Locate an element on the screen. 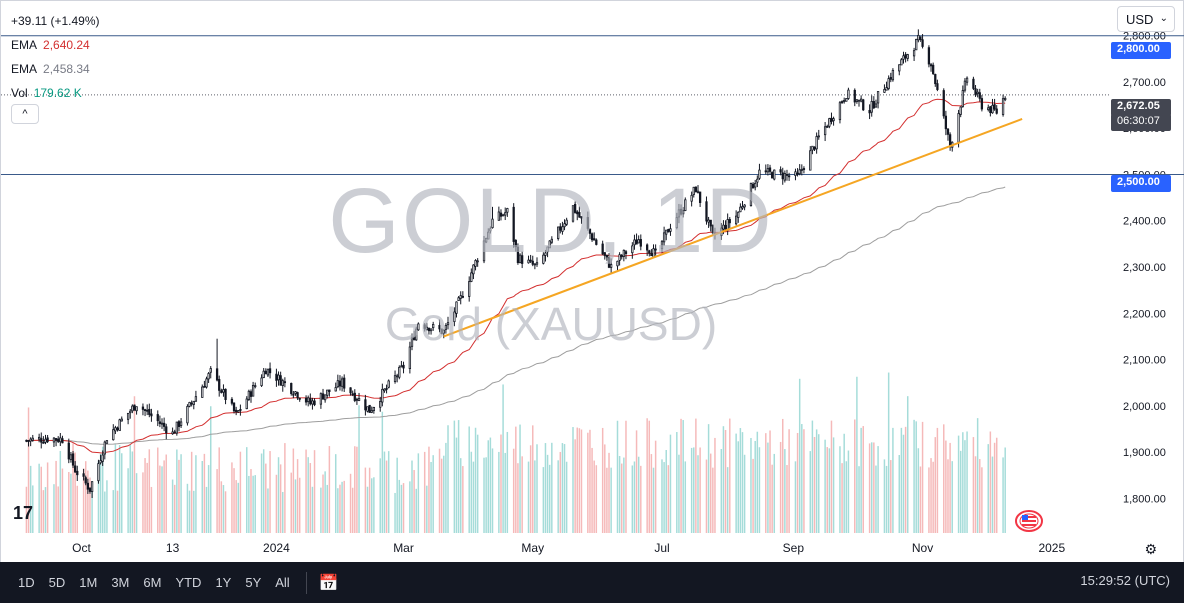 This screenshot has width=1184, height=603. ema-fast-label: EMA is located at coordinates (24, 45).